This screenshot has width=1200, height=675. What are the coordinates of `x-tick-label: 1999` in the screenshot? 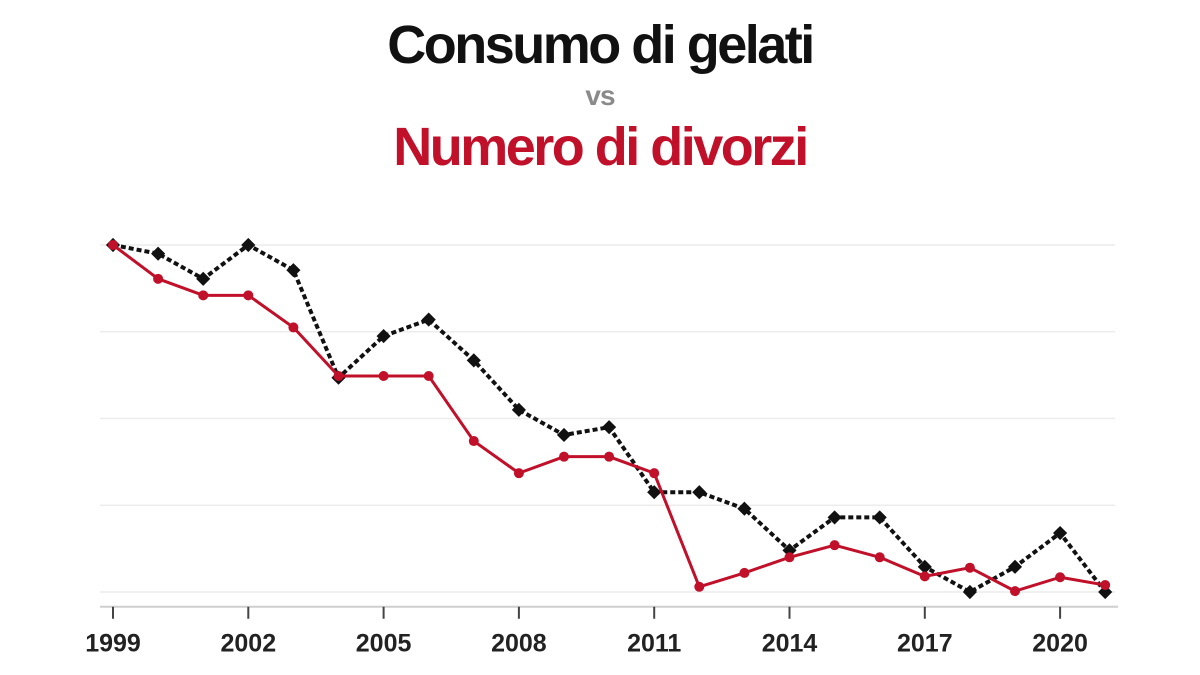 It's located at (113, 644).